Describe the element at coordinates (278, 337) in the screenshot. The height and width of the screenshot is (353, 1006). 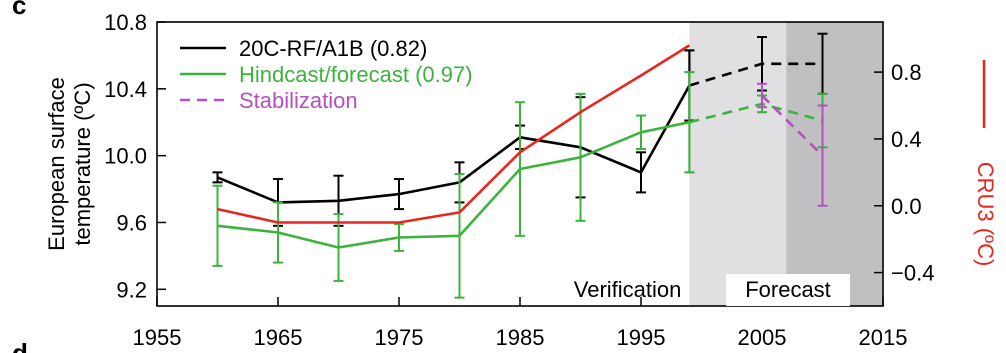
I see `x-tick-label-1: 1965` at that location.